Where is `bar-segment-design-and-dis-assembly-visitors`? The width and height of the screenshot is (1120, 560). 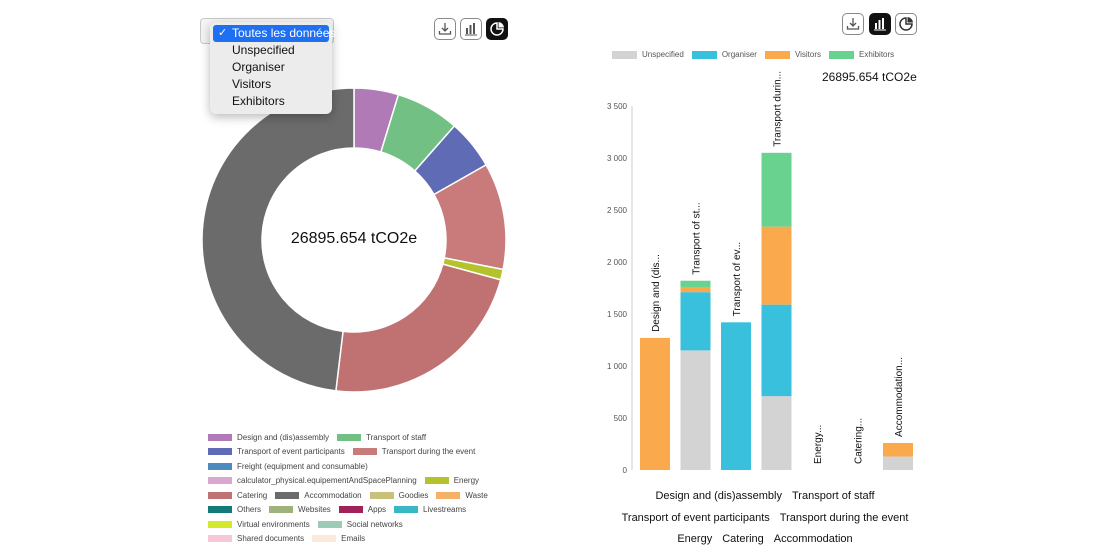 bar-segment-design-and-dis-assembly-visitors is located at coordinates (655, 403).